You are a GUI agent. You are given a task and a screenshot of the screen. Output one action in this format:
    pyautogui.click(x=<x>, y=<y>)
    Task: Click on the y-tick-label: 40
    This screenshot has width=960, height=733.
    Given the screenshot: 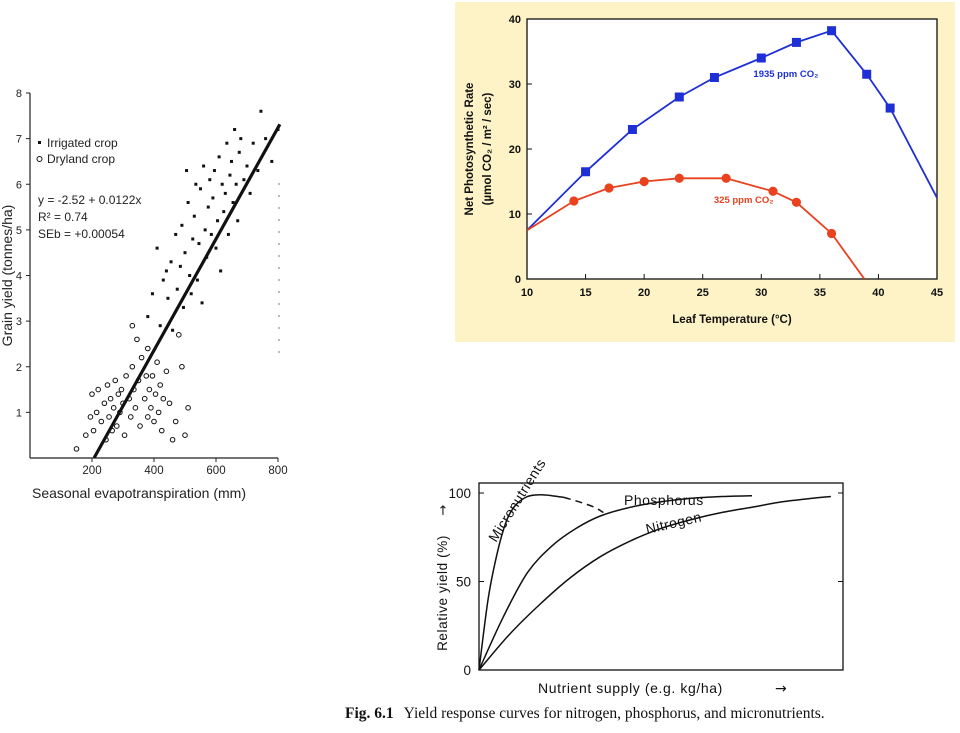 What is the action you would take?
    pyautogui.click(x=515, y=20)
    